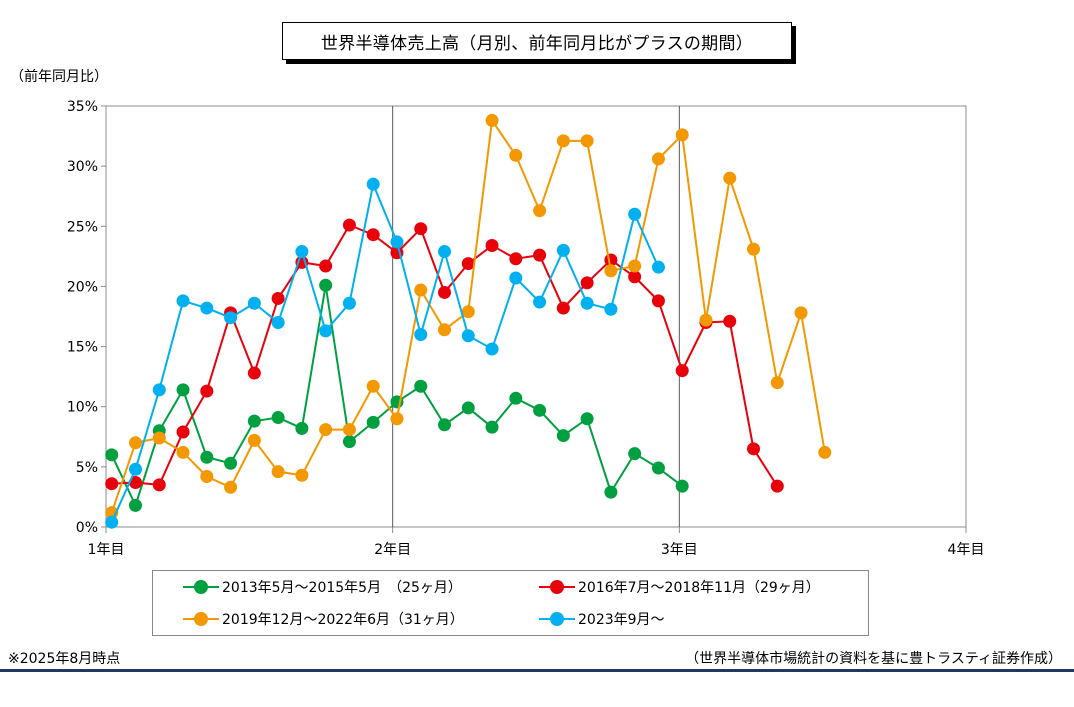  What do you see at coordinates (621, 620) in the screenshot?
I see `legend-label: 2023年9月～` at bounding box center [621, 620].